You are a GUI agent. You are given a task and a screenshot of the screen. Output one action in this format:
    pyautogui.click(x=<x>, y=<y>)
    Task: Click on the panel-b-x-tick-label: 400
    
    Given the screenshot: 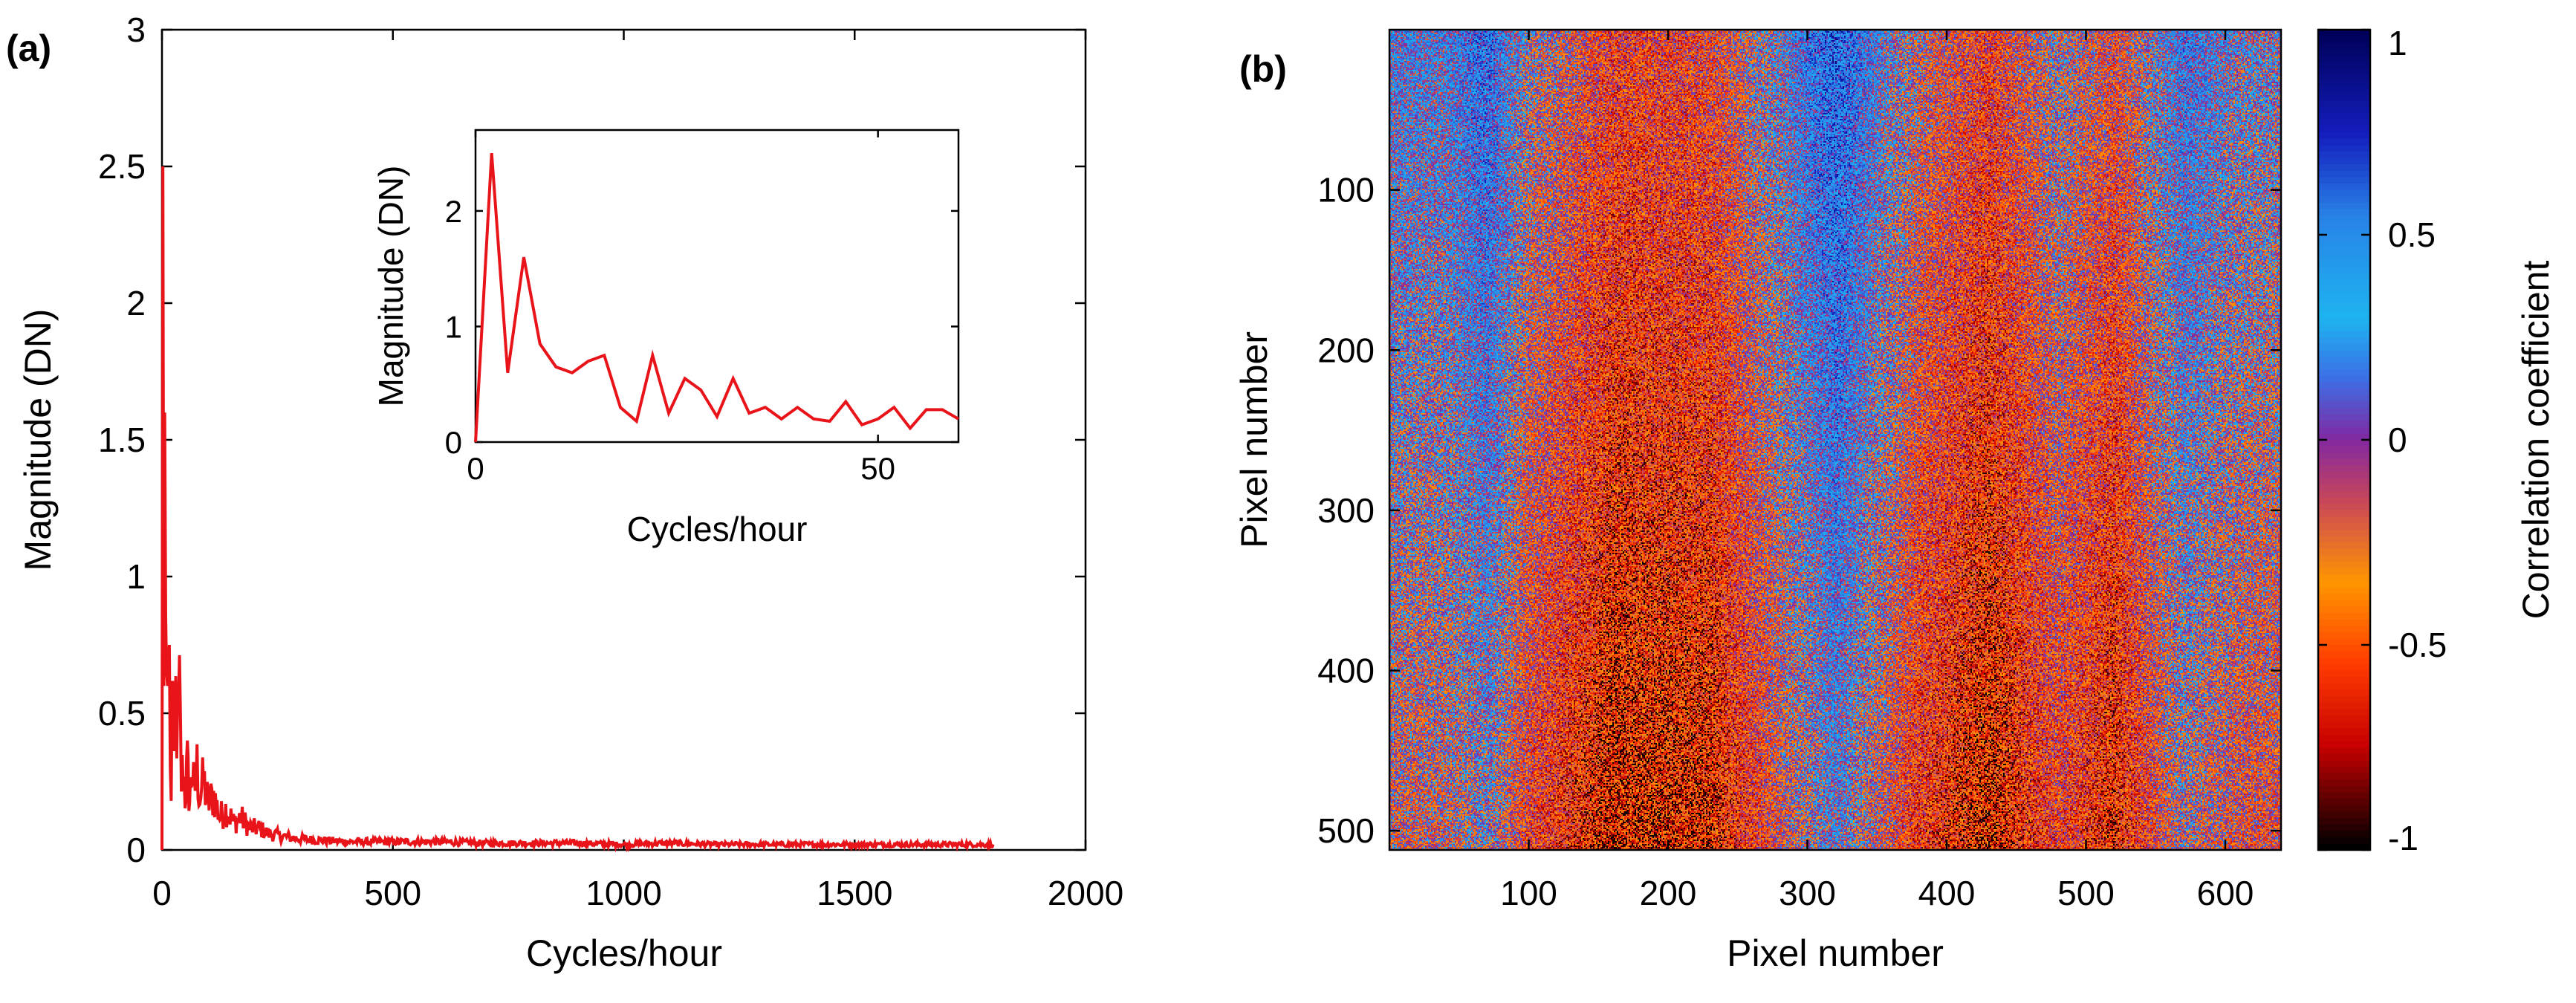 What is the action you would take?
    pyautogui.click(x=1947, y=893)
    